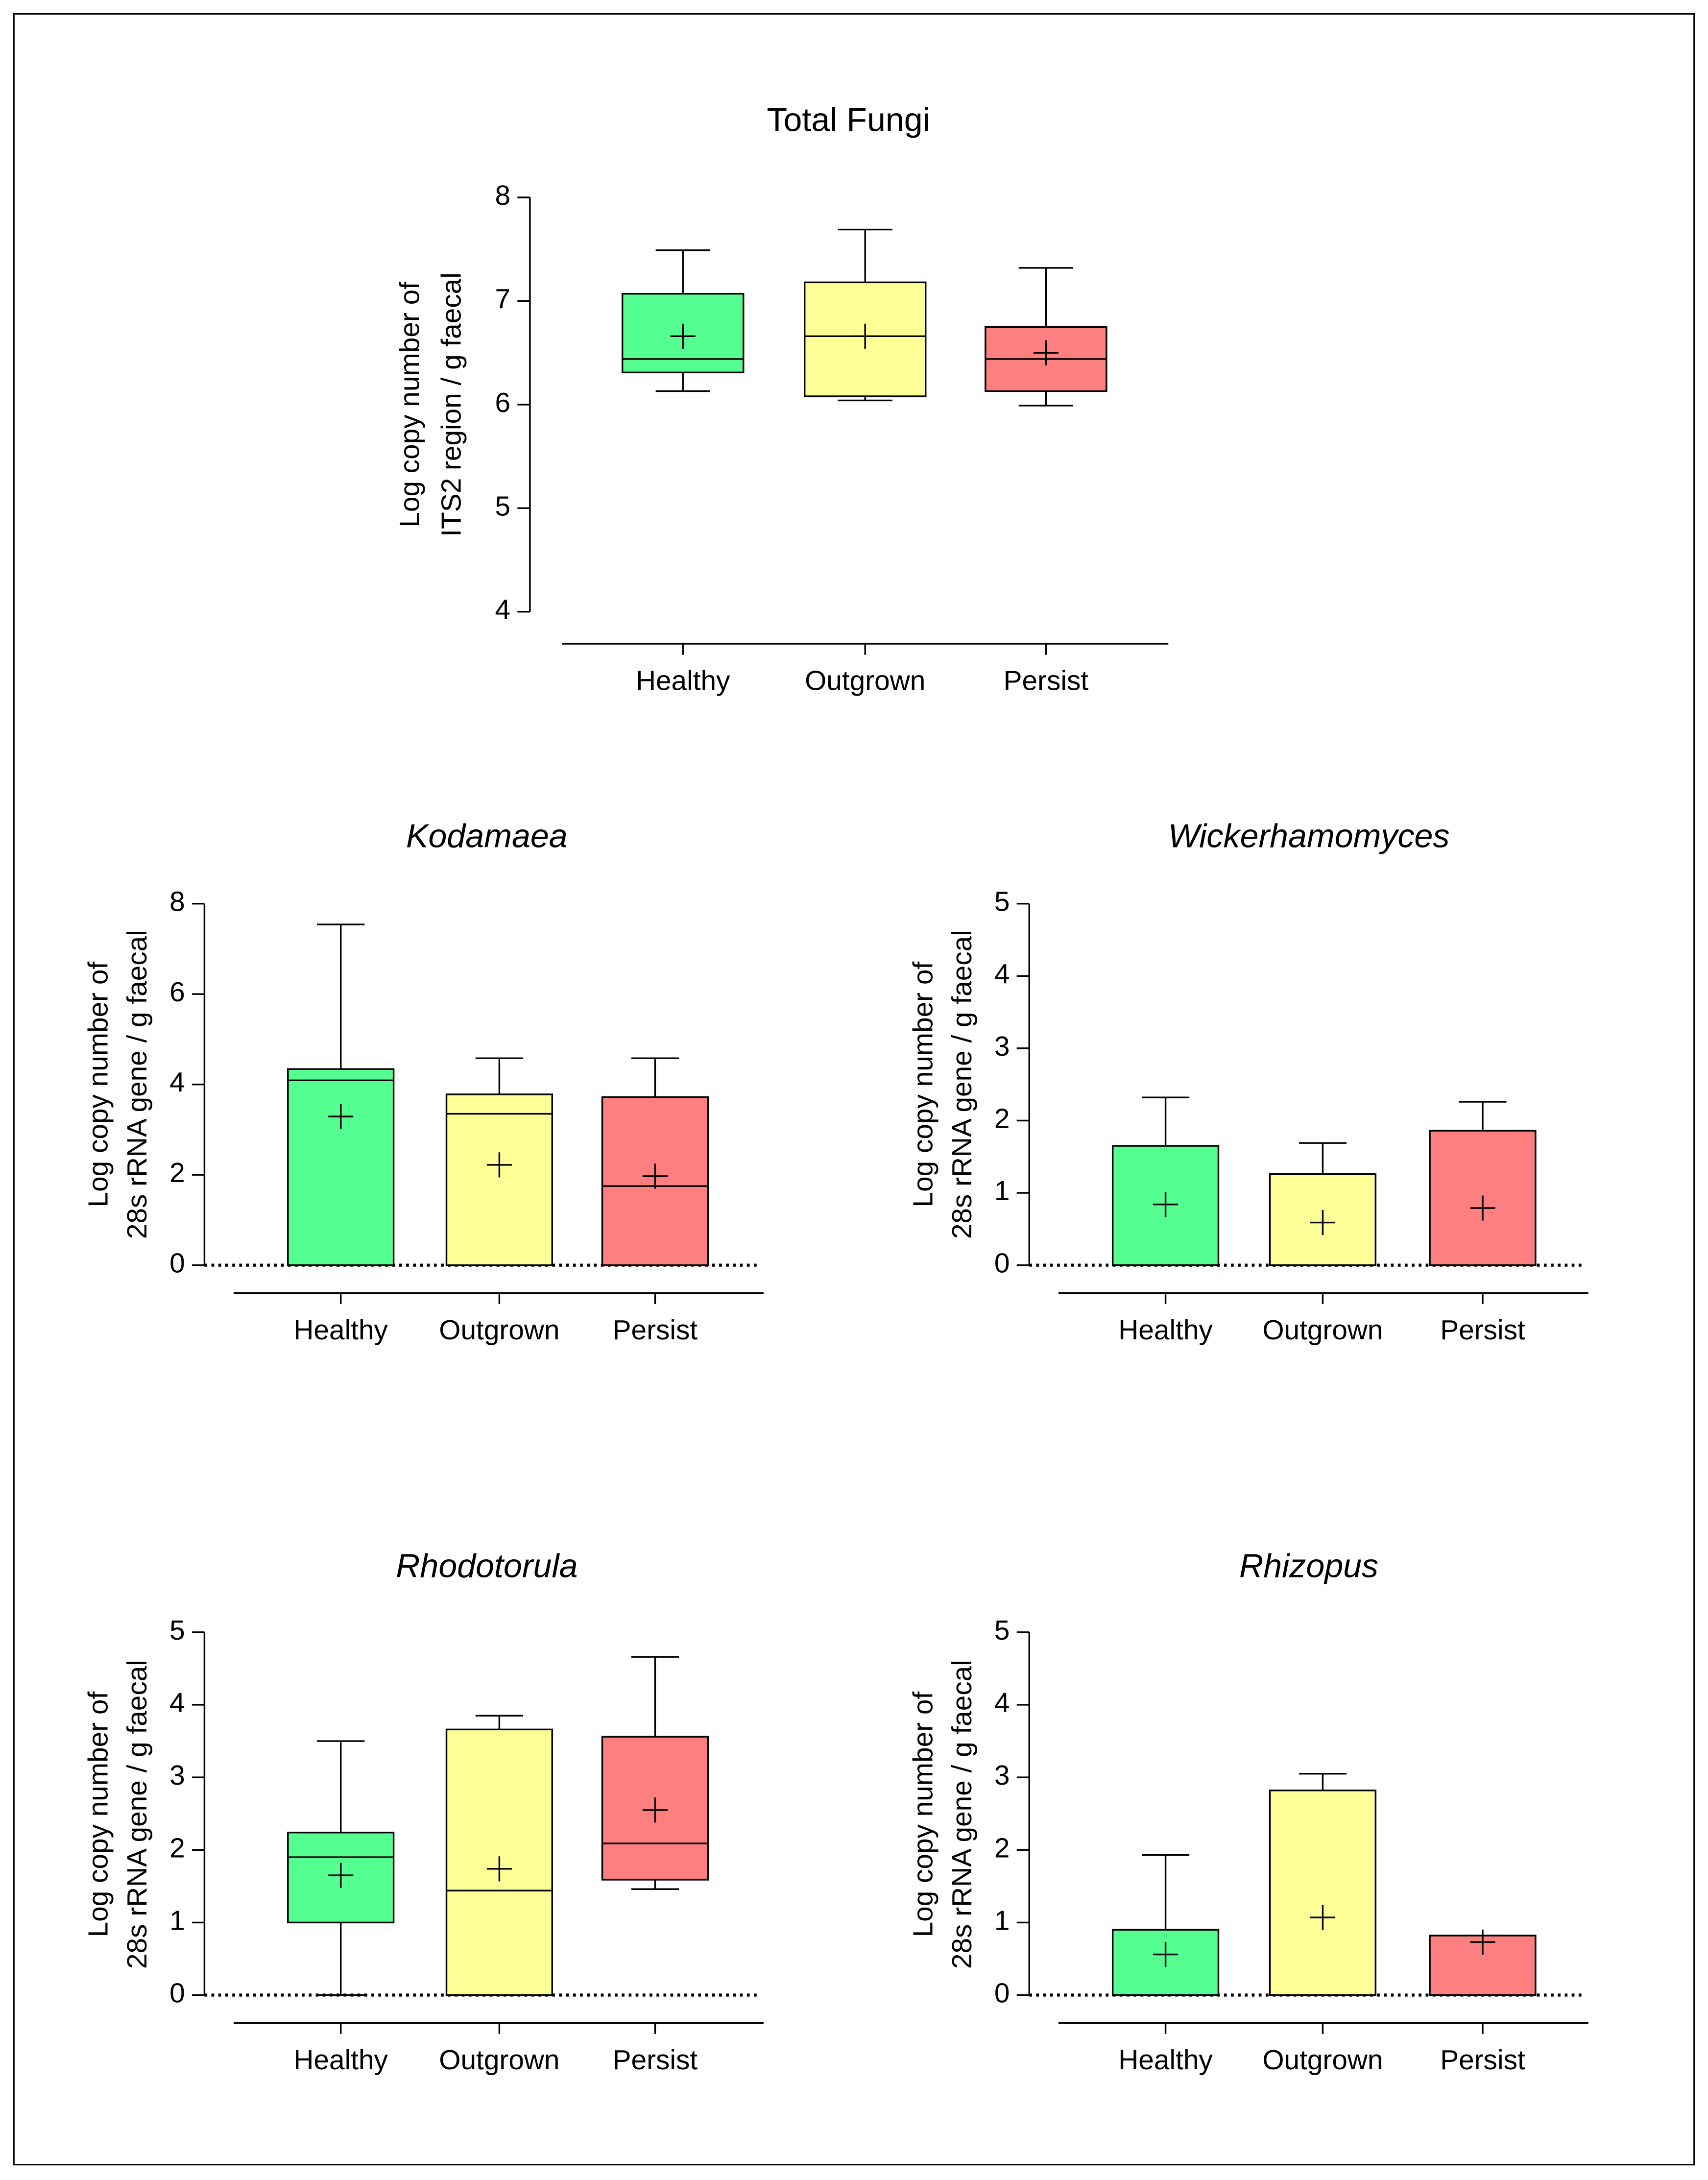 Image resolution: width=1708 pixels, height=2180 pixels. I want to click on y-axis-label: ITS2 region / g faecal, so click(451, 404).